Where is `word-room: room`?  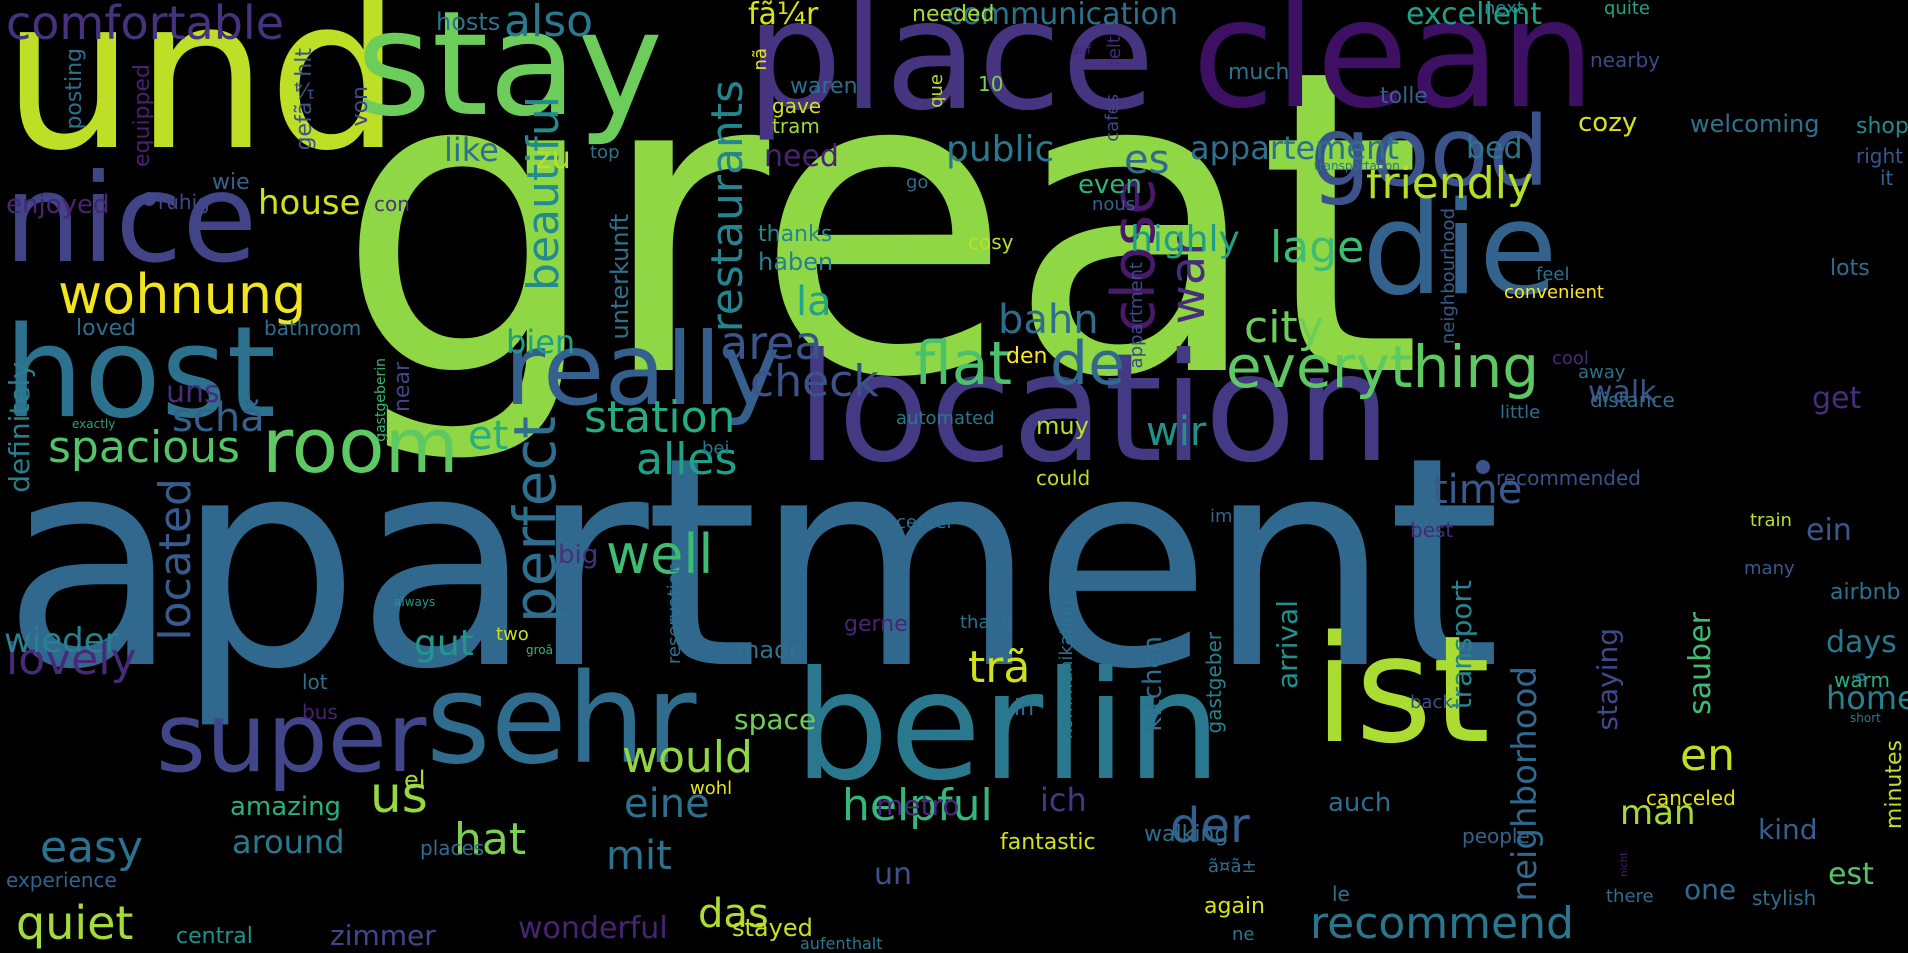 word-room: room is located at coordinates (360, 445).